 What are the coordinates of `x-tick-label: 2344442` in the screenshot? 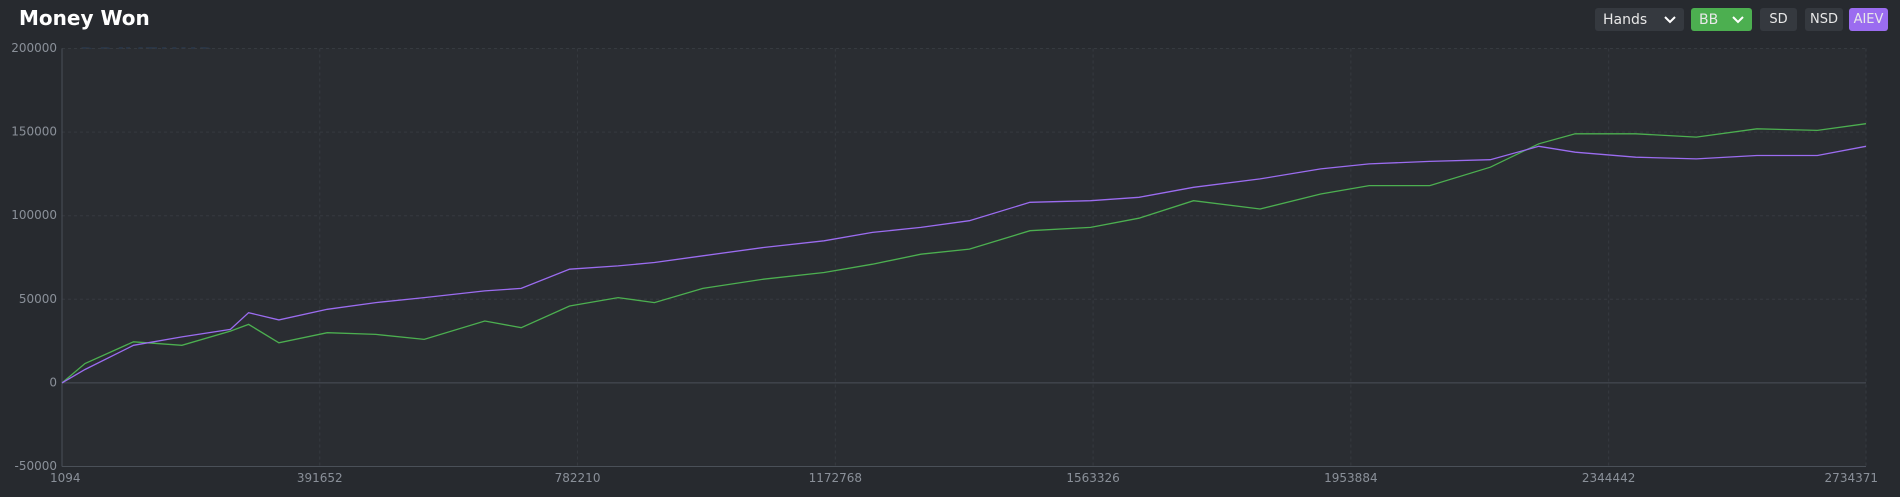 It's located at (1608, 478).